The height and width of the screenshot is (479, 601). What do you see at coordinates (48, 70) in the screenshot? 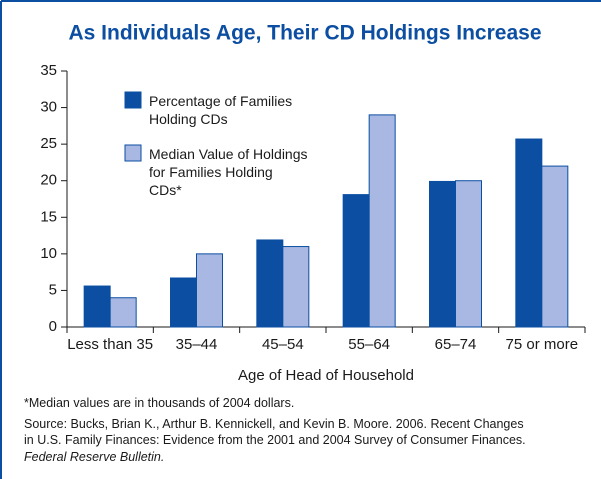
I see `y-tick-label: 35` at bounding box center [48, 70].